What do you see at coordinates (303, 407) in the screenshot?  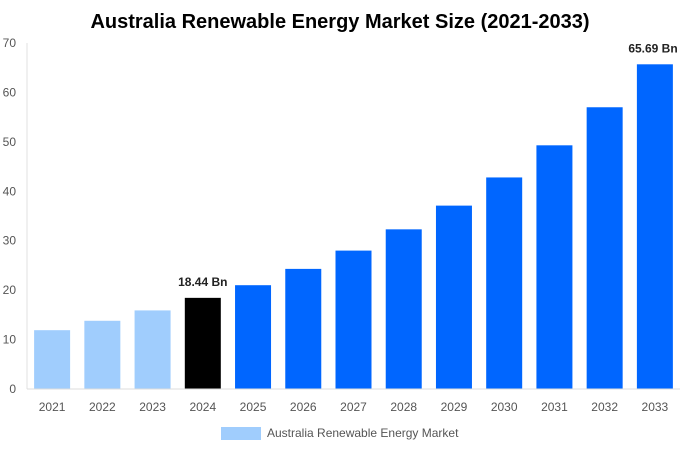 I see `x-tick-label: 2026` at bounding box center [303, 407].